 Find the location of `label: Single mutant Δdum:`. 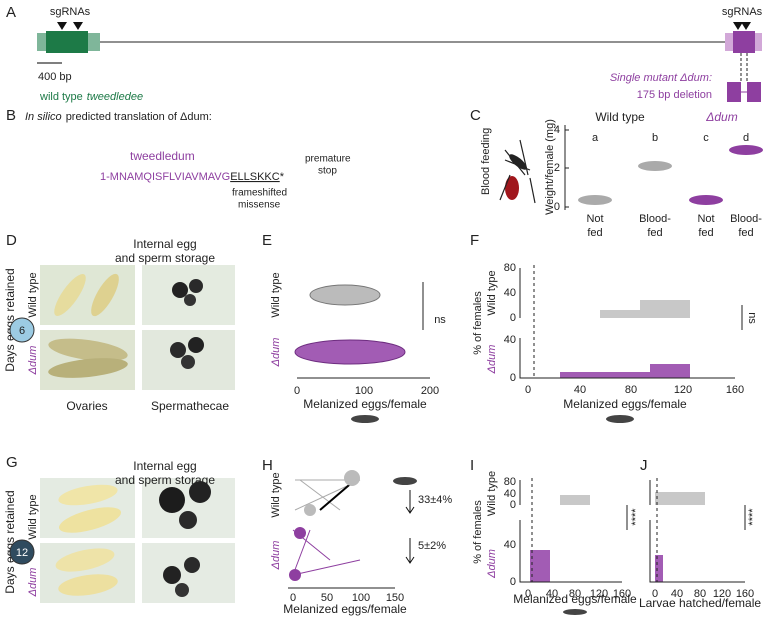

label: Single mutant Δdum: is located at coordinates (661, 78).